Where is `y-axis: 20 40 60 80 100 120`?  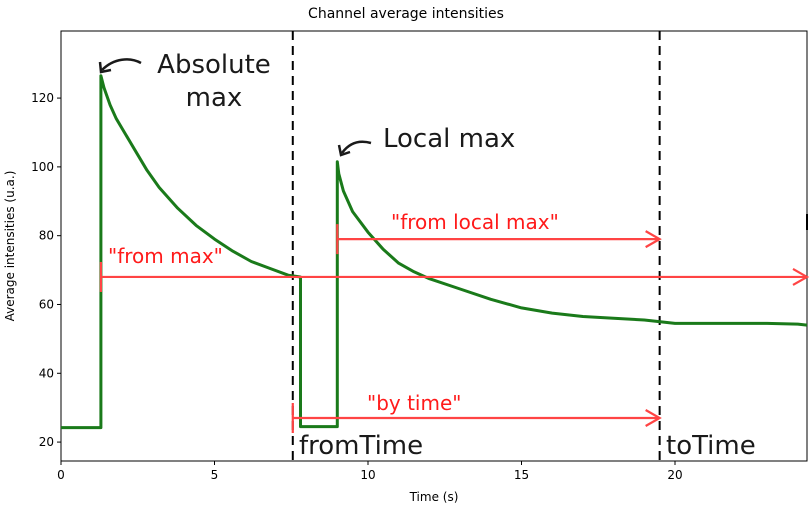
y-axis: 20 40 60 80 100 120 is located at coordinates (46, 270).